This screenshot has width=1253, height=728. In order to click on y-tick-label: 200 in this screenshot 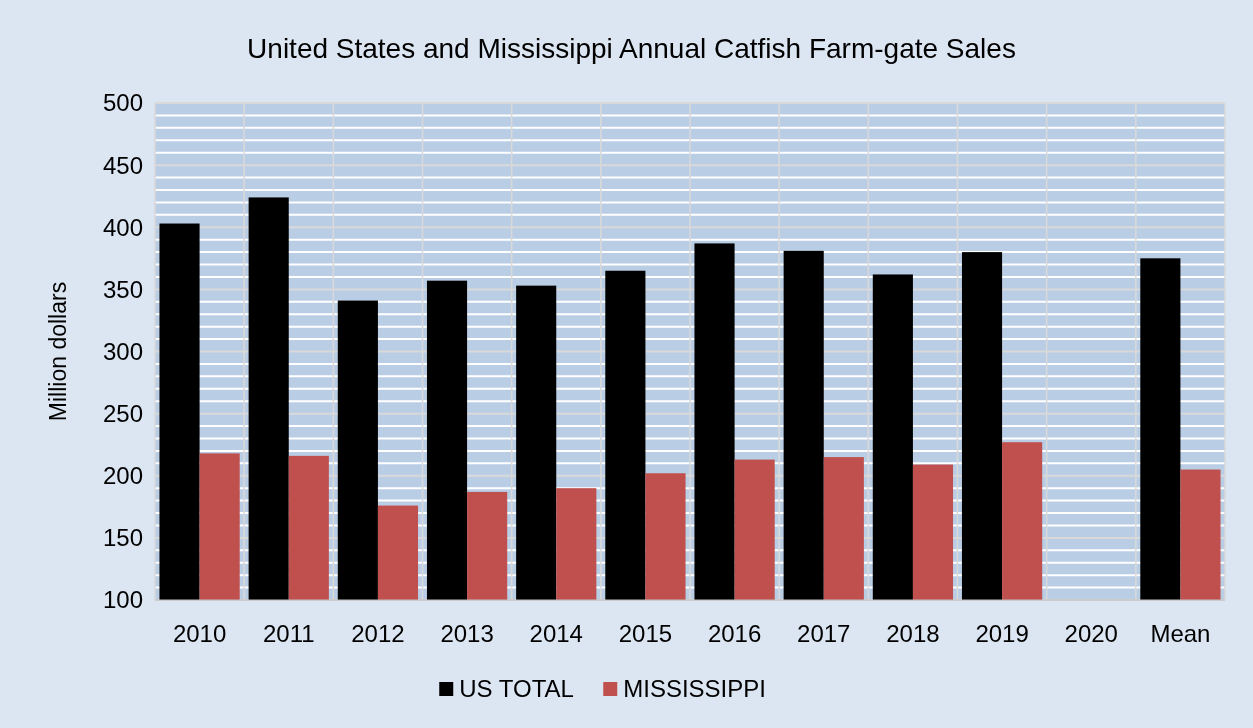, I will do `click(122, 476)`.